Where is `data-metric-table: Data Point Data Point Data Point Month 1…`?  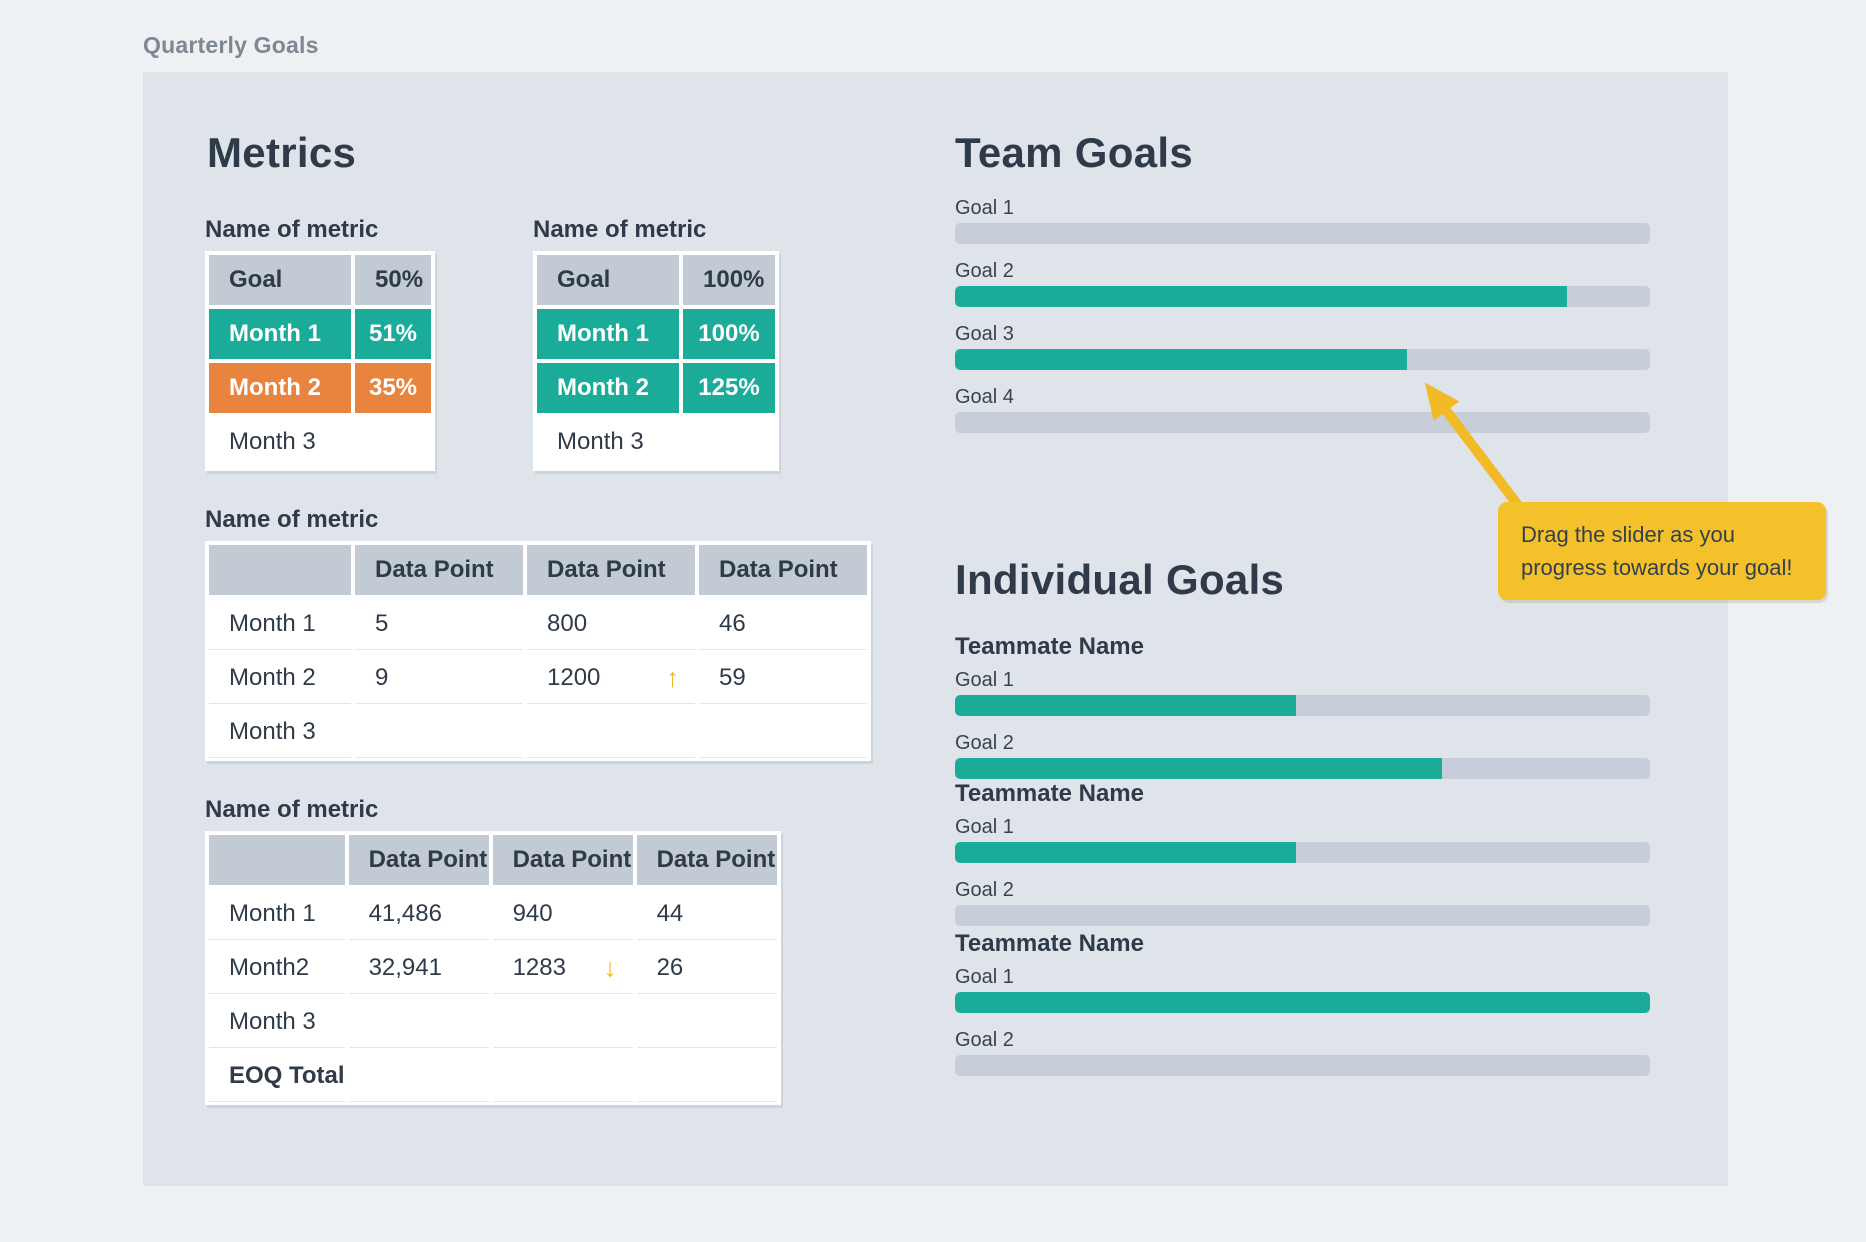 data-metric-table: Data Point Data Point Data Point Month 1… is located at coordinates (493, 968).